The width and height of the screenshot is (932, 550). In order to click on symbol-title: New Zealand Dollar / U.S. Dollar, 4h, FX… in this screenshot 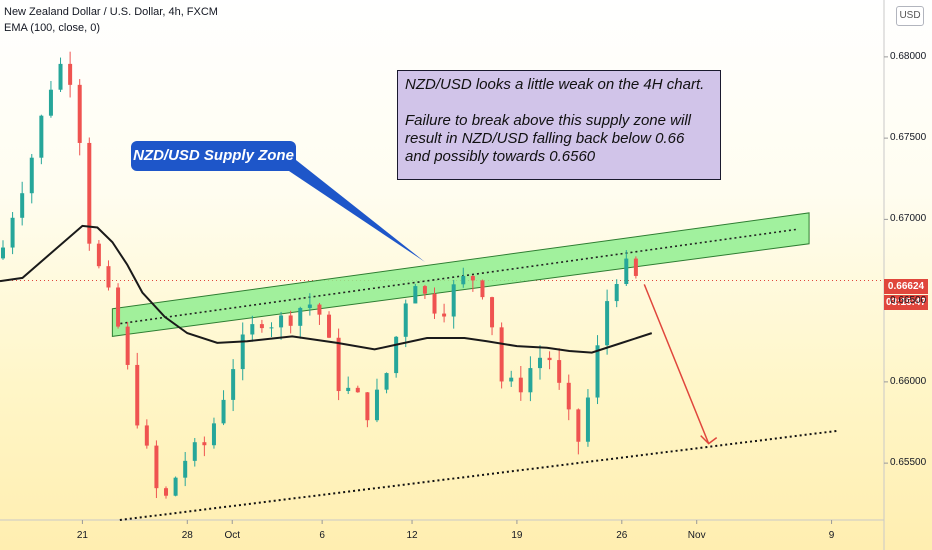, I will do `click(111, 12)`.